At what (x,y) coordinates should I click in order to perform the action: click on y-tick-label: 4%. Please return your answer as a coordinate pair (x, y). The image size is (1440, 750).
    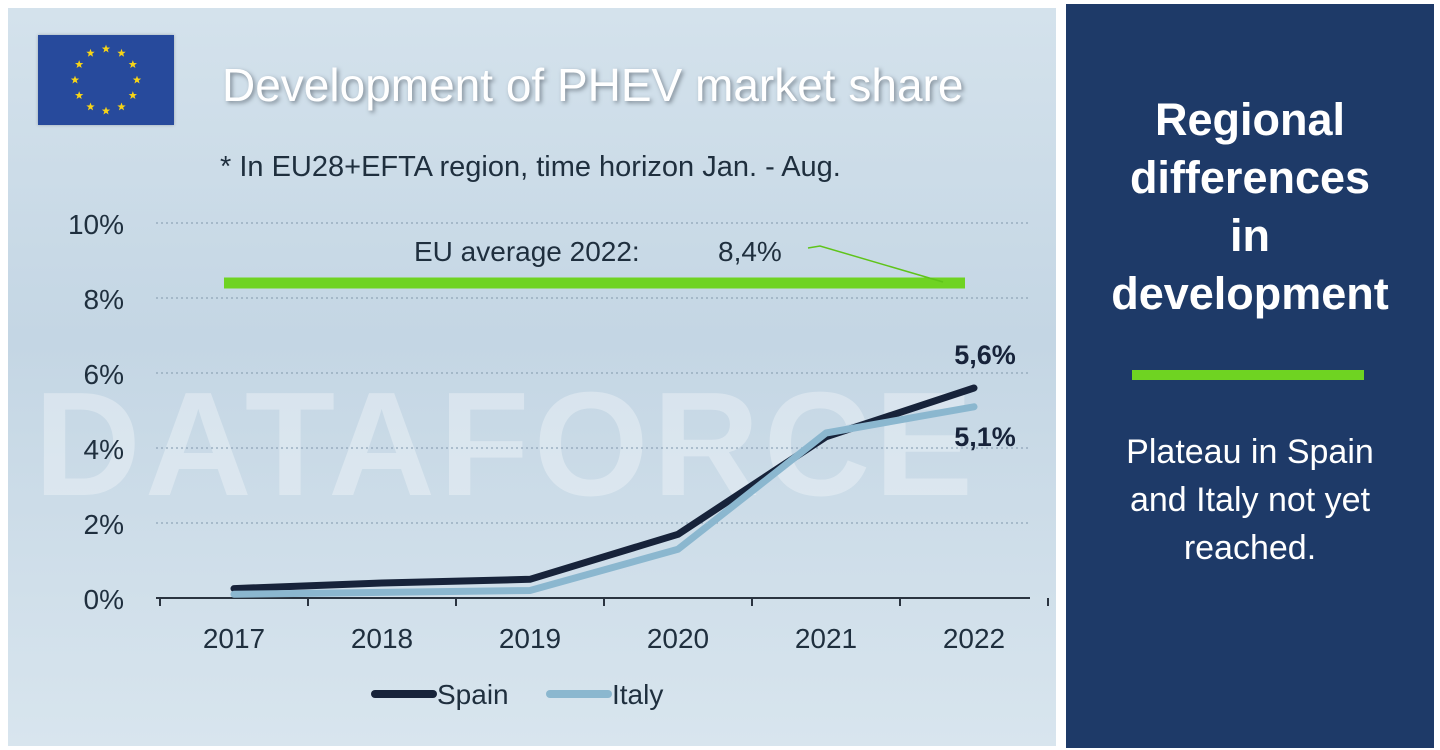
    Looking at the image, I should click on (104, 449).